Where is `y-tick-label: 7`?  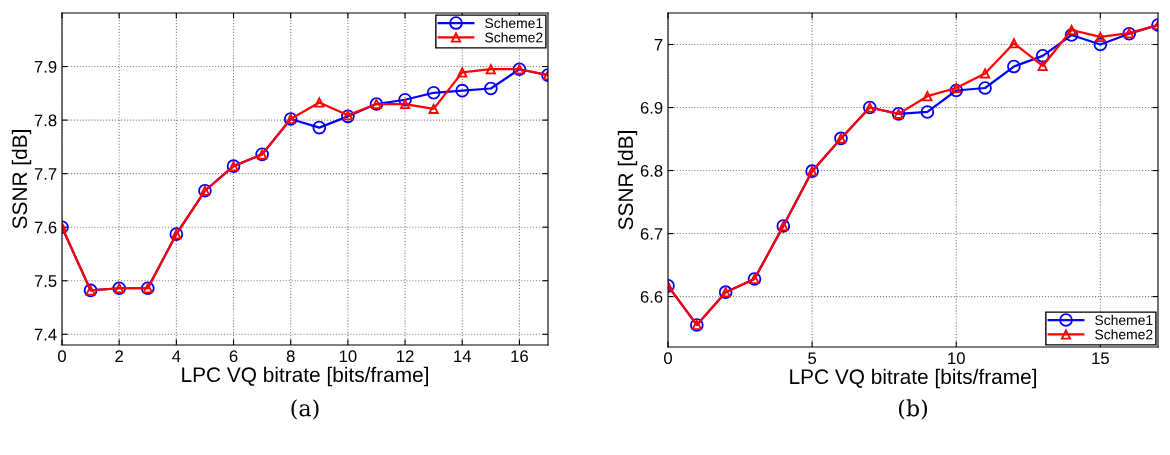 y-tick-label: 7 is located at coordinates (658, 45).